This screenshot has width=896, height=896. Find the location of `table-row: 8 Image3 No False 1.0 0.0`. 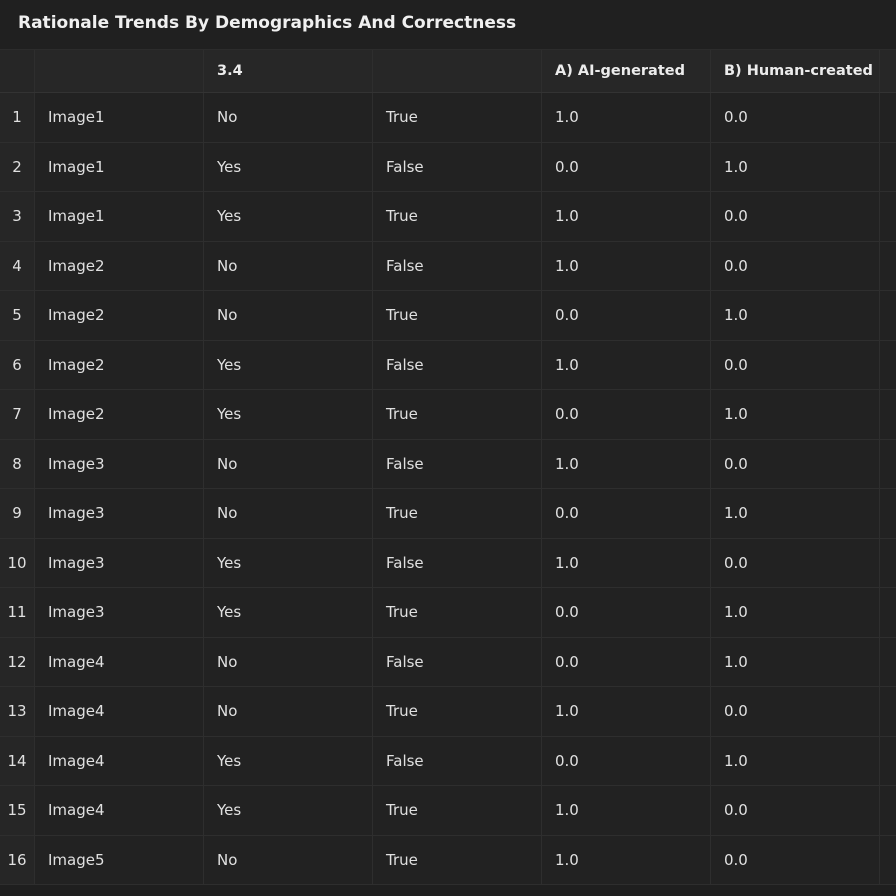

table-row: 8 Image3 No False 1.0 0.0 is located at coordinates (448, 464).